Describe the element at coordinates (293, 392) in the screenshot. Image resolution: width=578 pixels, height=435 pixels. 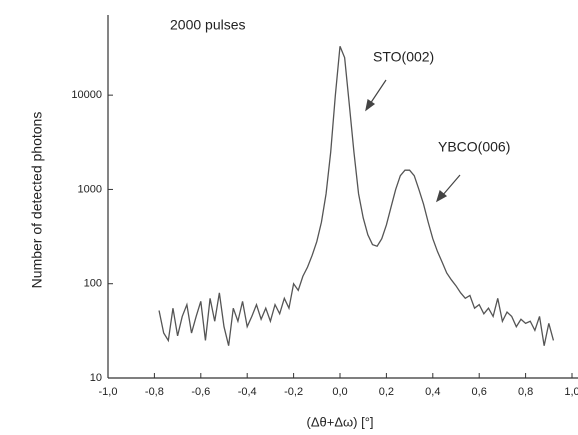
I see `x-tick-label: -0,2` at that location.